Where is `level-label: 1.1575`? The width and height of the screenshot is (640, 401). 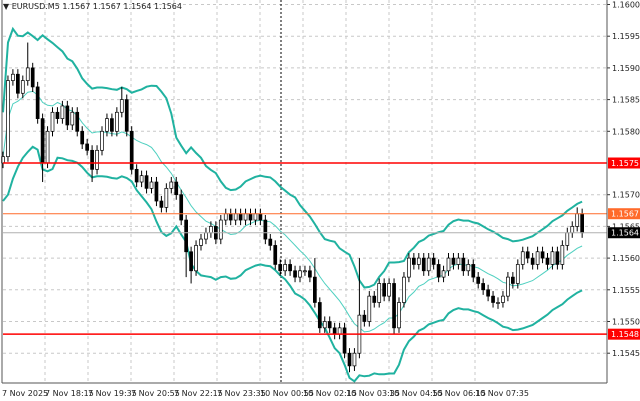
level-label: 1.1575 is located at coordinates (625, 163).